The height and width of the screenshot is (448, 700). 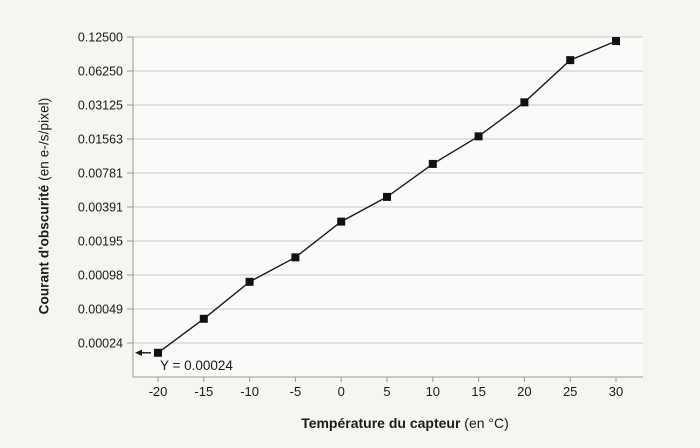 I want to click on x-axis-title: Température du capteur (en °C), so click(x=405, y=423).